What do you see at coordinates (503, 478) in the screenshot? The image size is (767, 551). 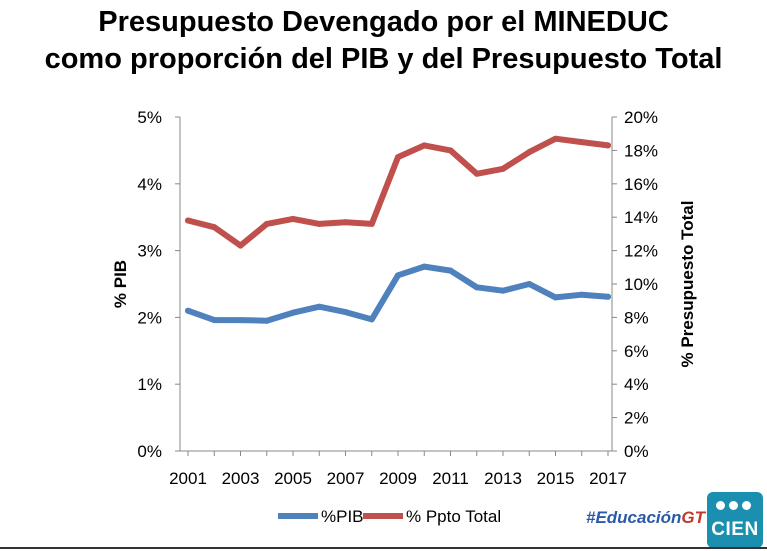 I see `x-tick-label: 2013` at bounding box center [503, 478].